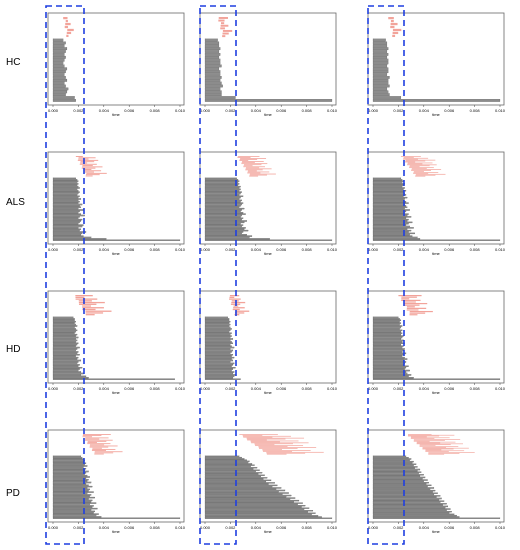 The height and width of the screenshot is (550, 520). Describe the element at coordinates (475, 388) in the screenshot. I see `x-tick-label: 0.008` at that location.